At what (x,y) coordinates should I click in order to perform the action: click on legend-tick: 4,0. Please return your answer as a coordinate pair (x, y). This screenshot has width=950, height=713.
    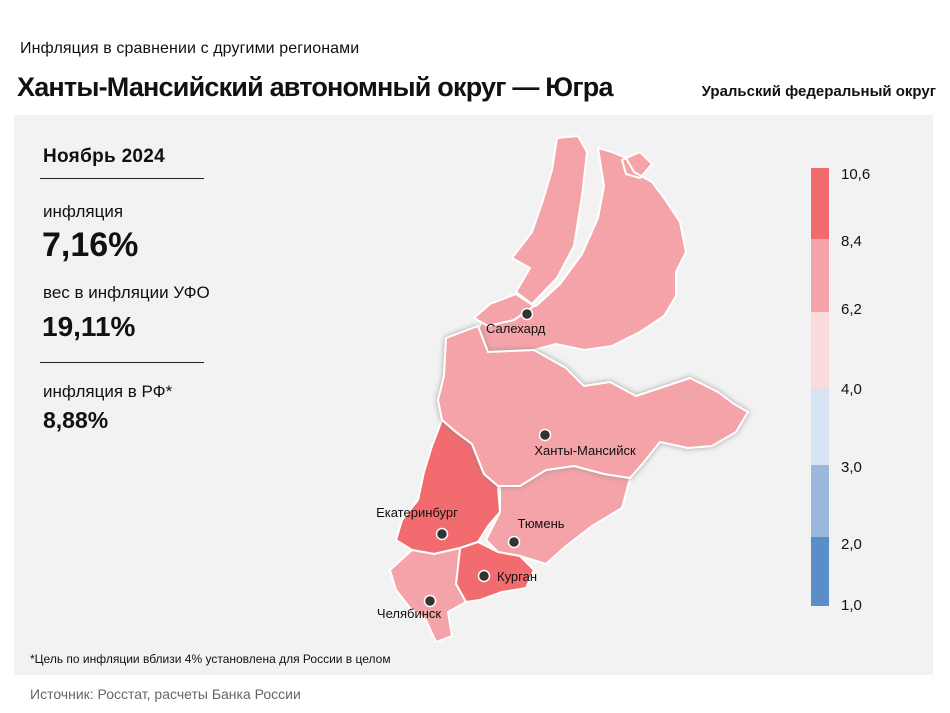
    Looking at the image, I should click on (851, 389).